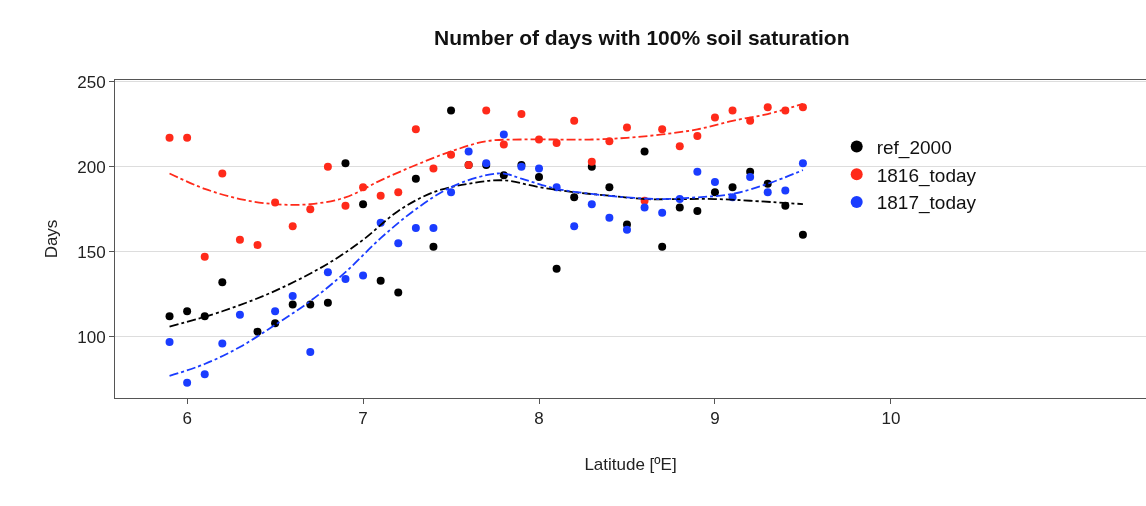 The width and height of the screenshot is (1146, 506). Describe the element at coordinates (914, 147) in the screenshot. I see `legend-label: ref_2000` at that location.